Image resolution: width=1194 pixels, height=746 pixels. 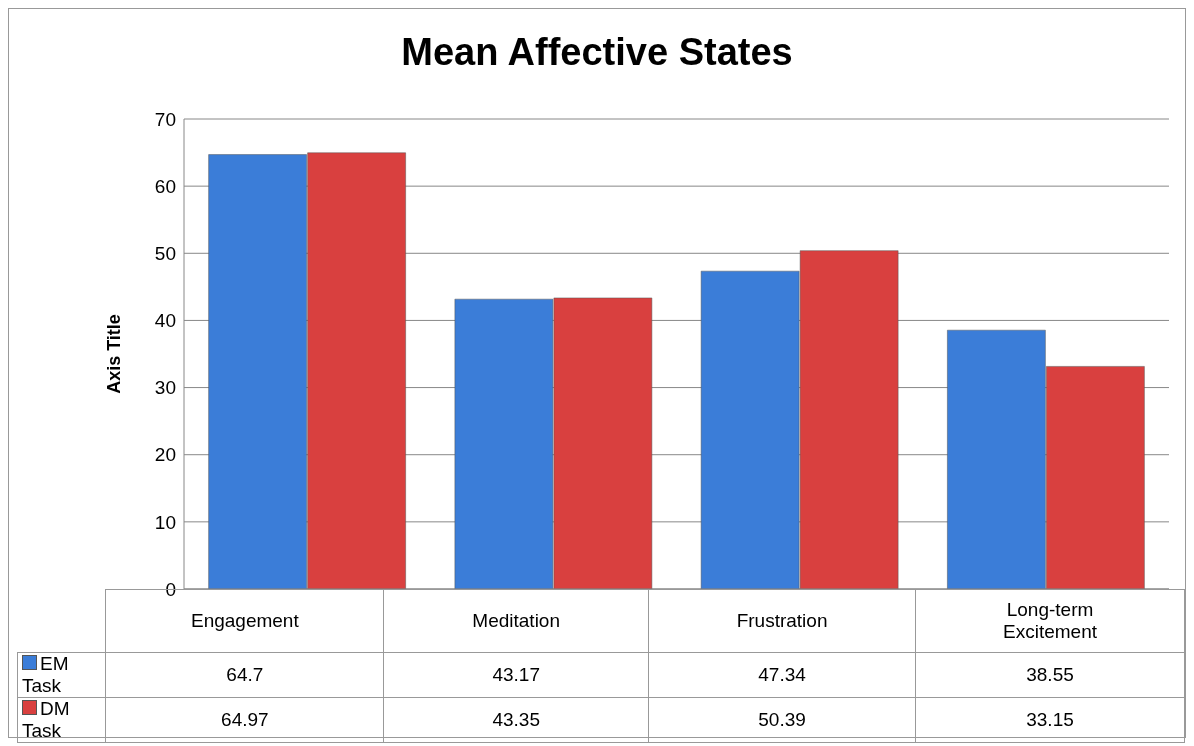 What do you see at coordinates (516, 675) in the screenshot?
I see `data-label: 43.17` at bounding box center [516, 675].